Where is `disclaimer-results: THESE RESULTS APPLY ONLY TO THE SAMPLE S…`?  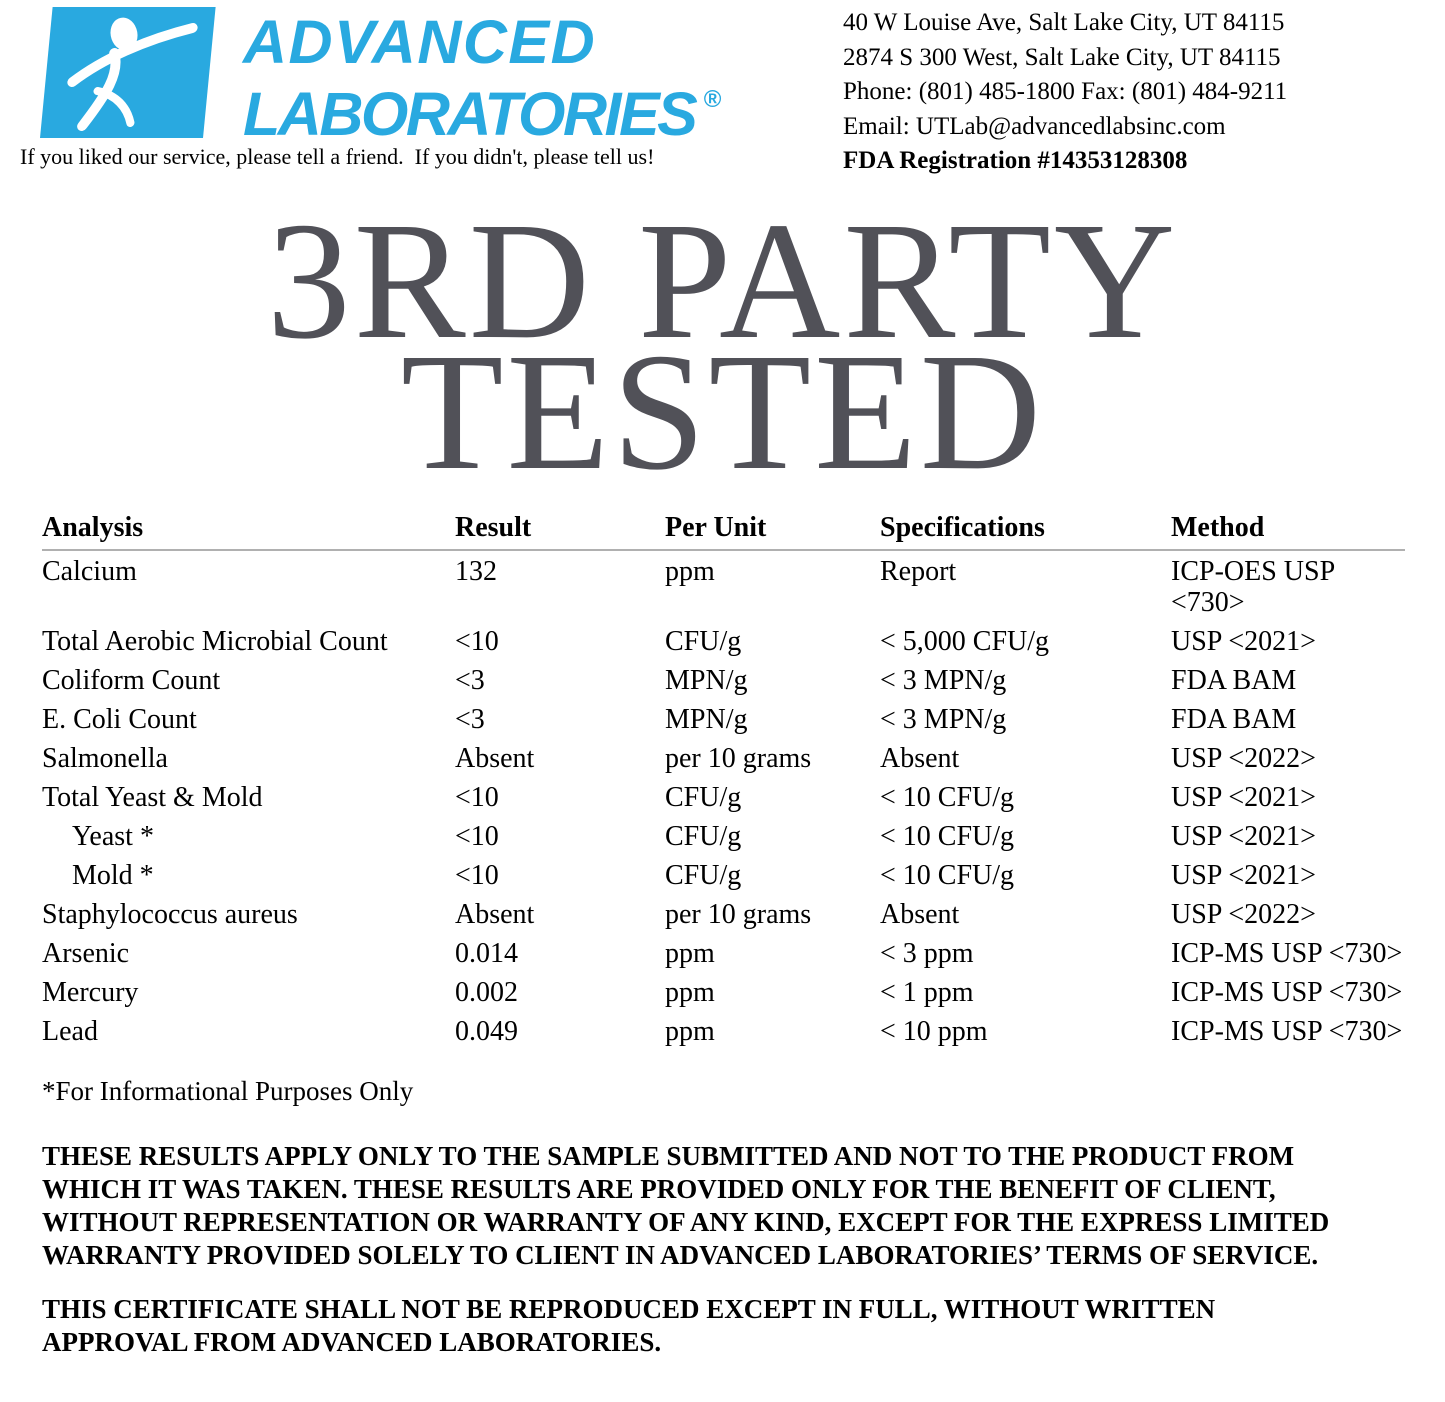
disclaimer-results: THESE RESULTS APPLY ONLY TO THE SAMPLE S… is located at coordinates (712, 1206).